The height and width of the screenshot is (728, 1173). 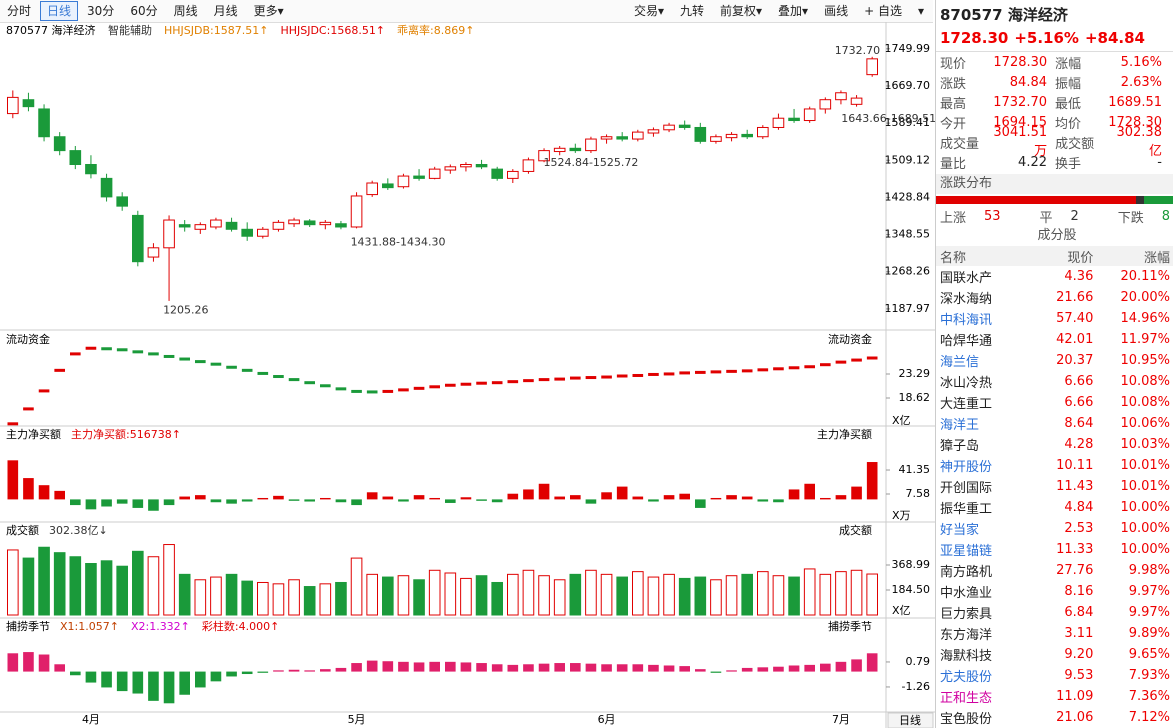 I want to click on tool-button: 交易▾, so click(x=648, y=11).